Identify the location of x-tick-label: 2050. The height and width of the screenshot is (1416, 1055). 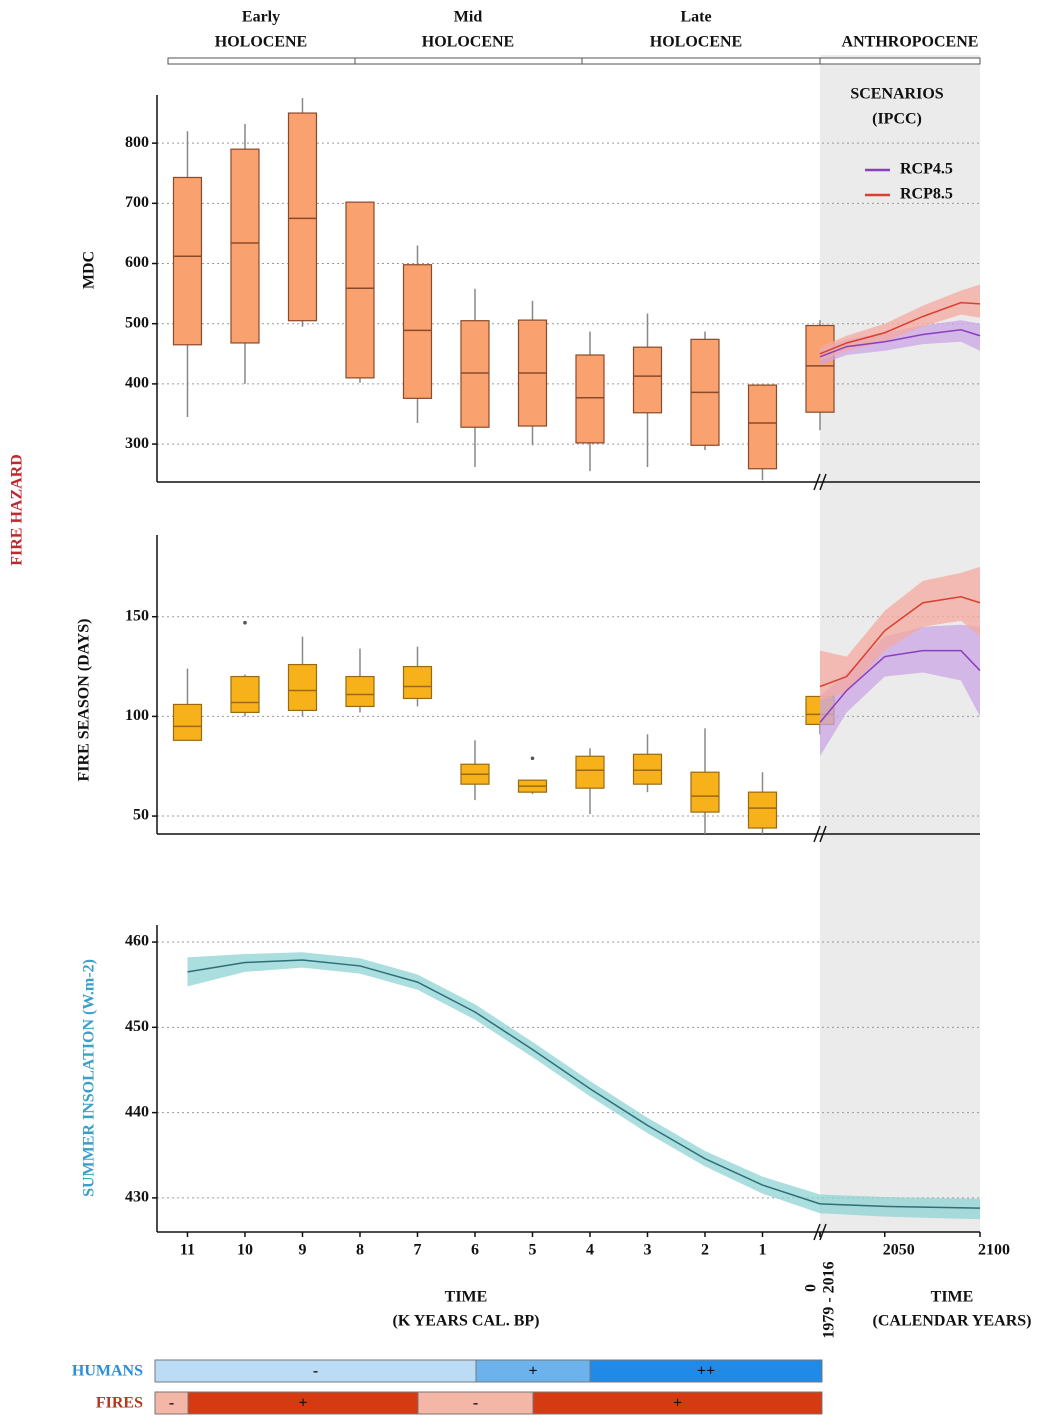
(899, 1250).